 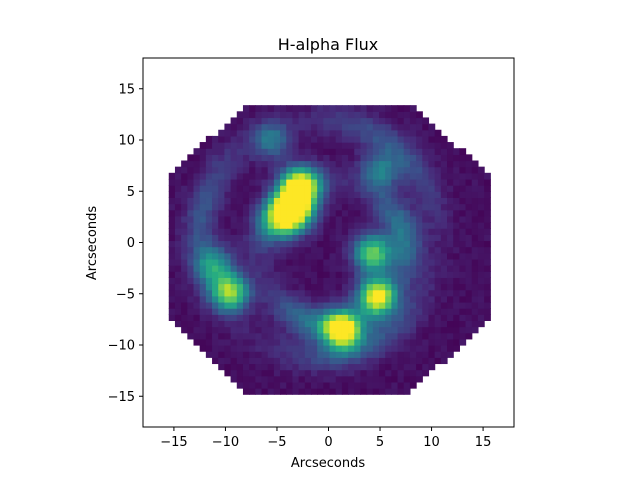 I want to click on y-tick-label: −15, so click(x=121, y=397).